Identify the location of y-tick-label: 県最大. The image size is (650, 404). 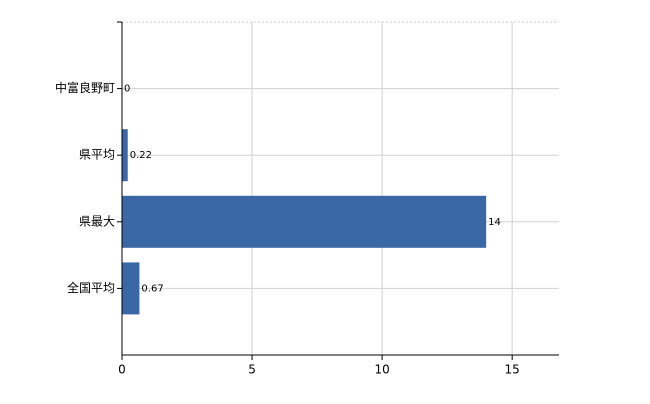
(97, 221).